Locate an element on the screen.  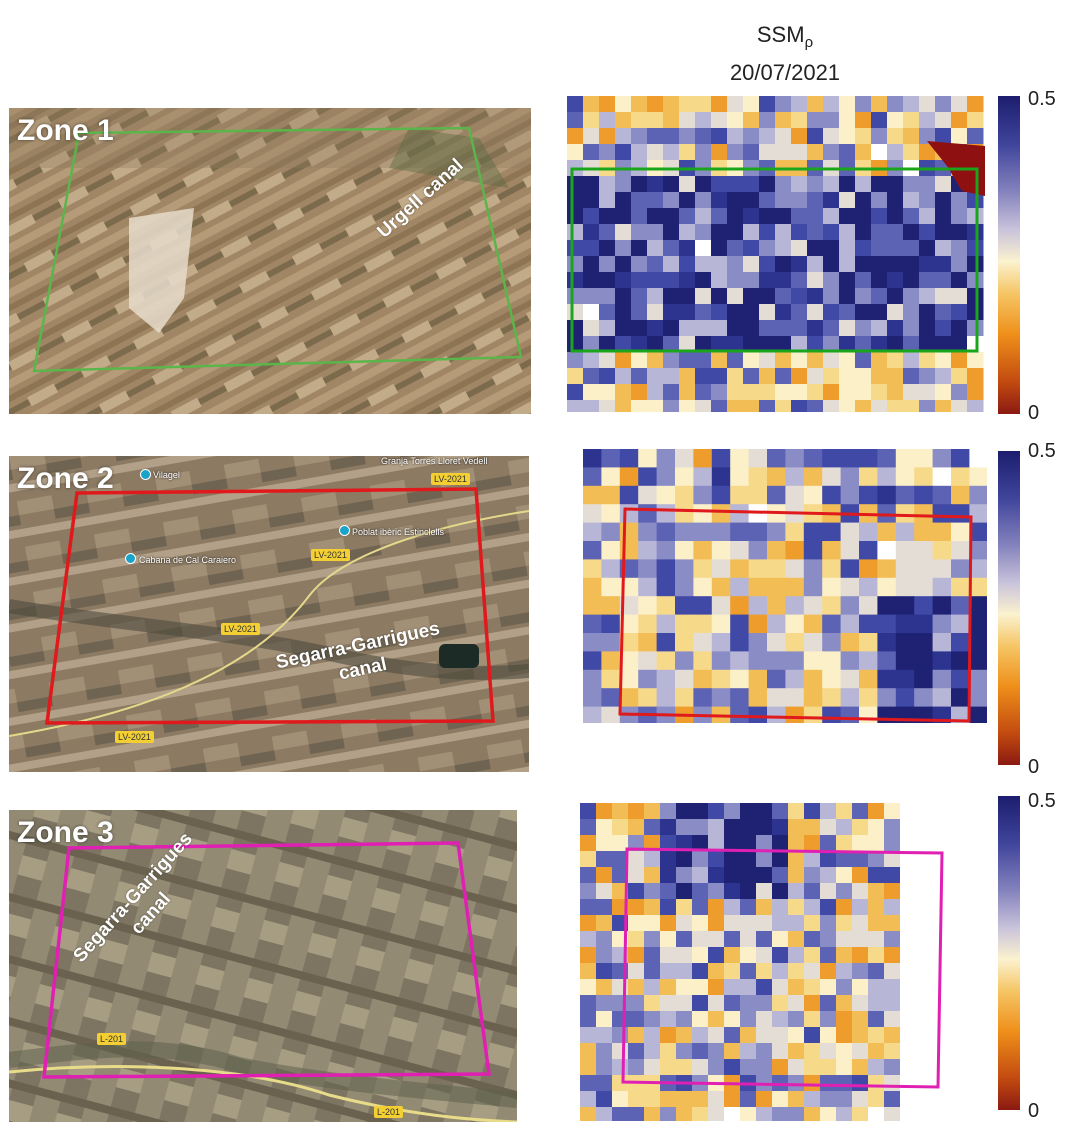
zone-2-terrain is located at coordinates (269, 614).